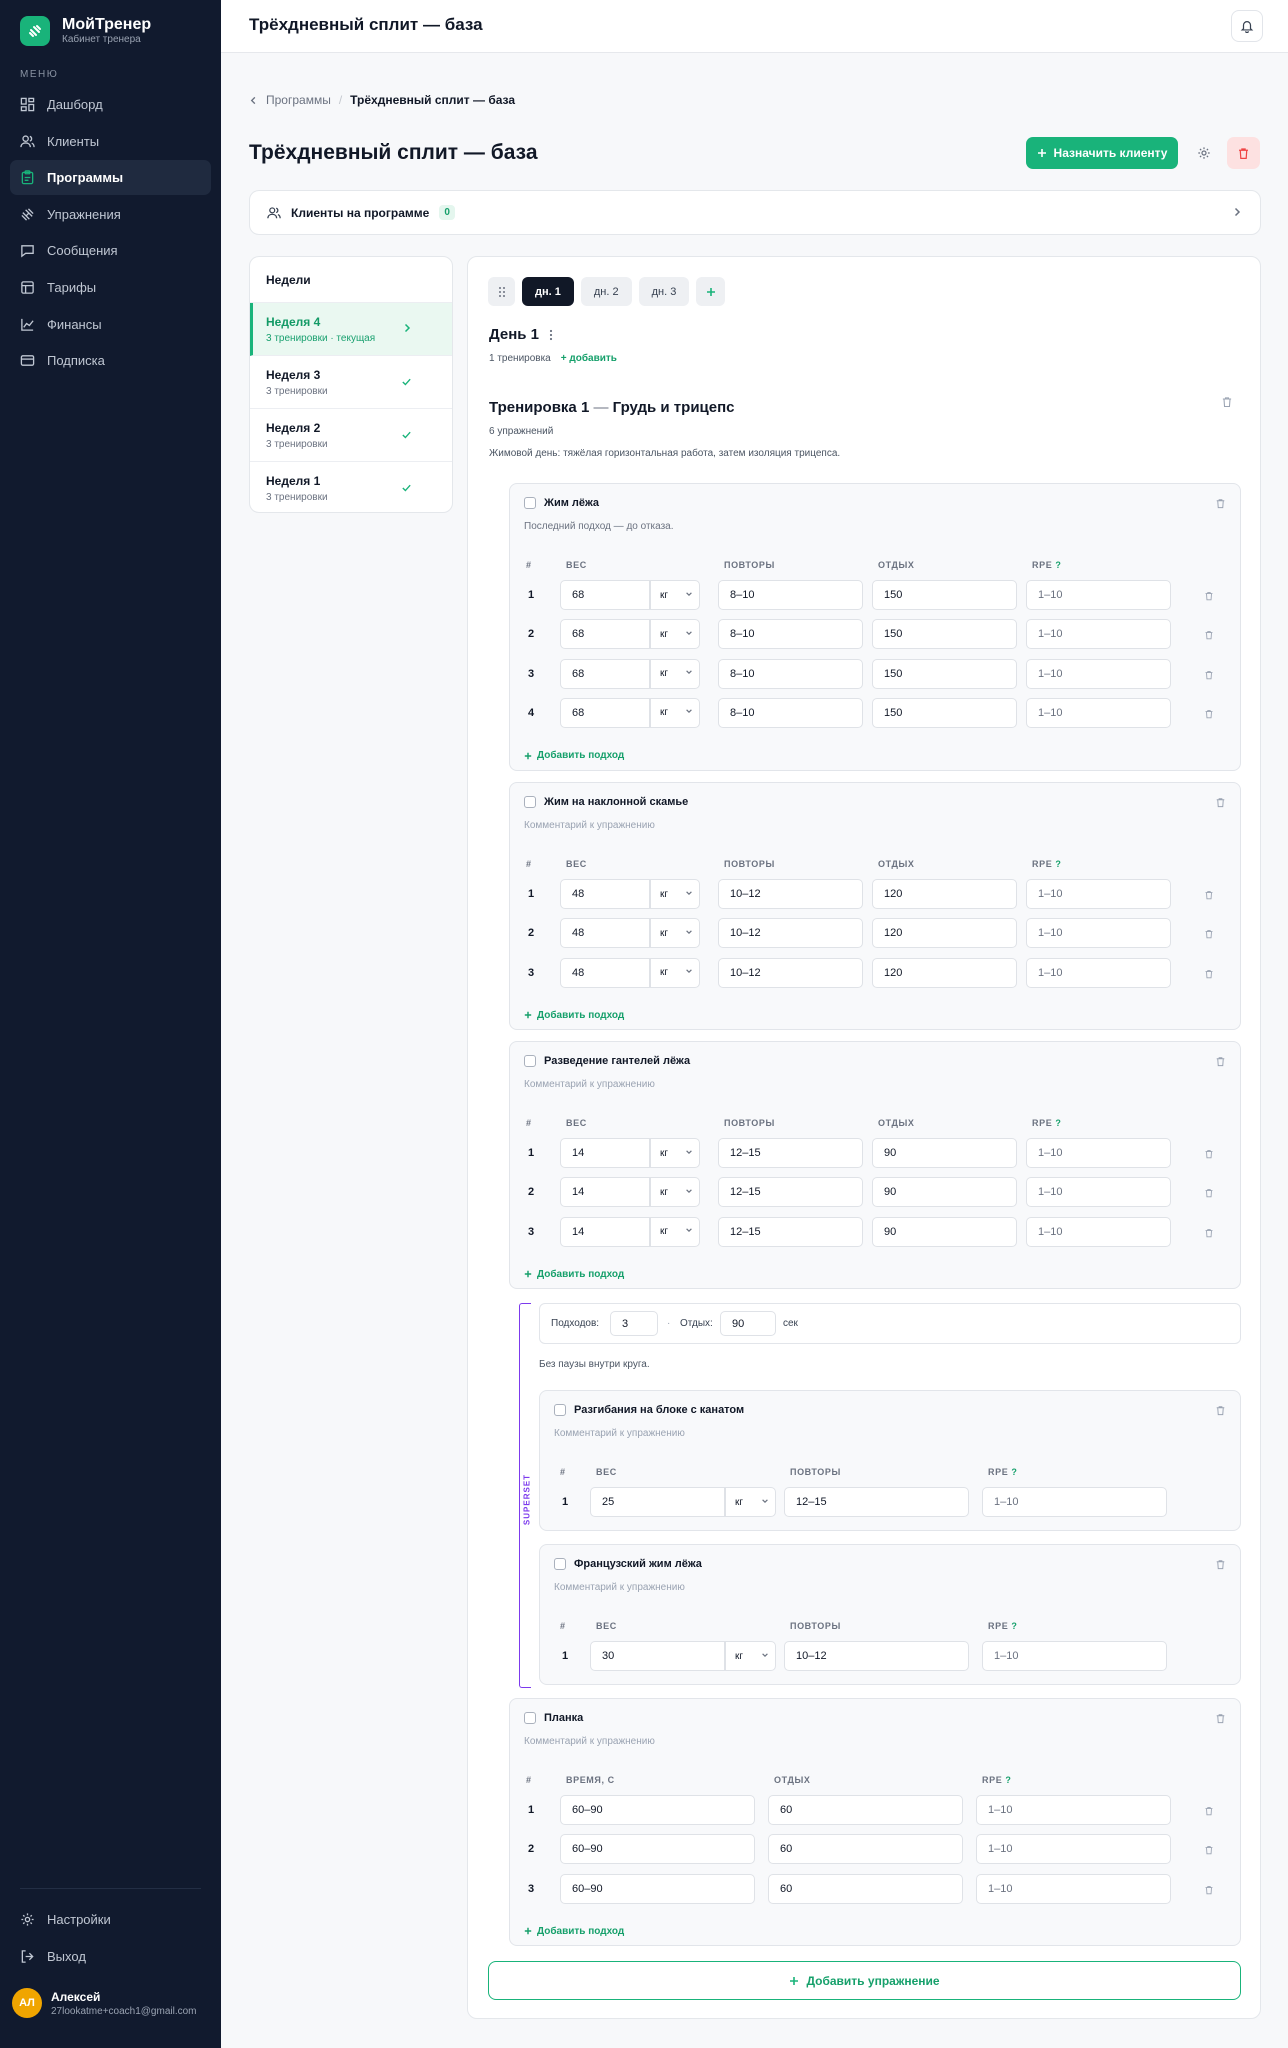  Describe the element at coordinates (659, 1410) in the screenshot. I see `exercise-name: Разгибания на блоке с канатом` at that location.